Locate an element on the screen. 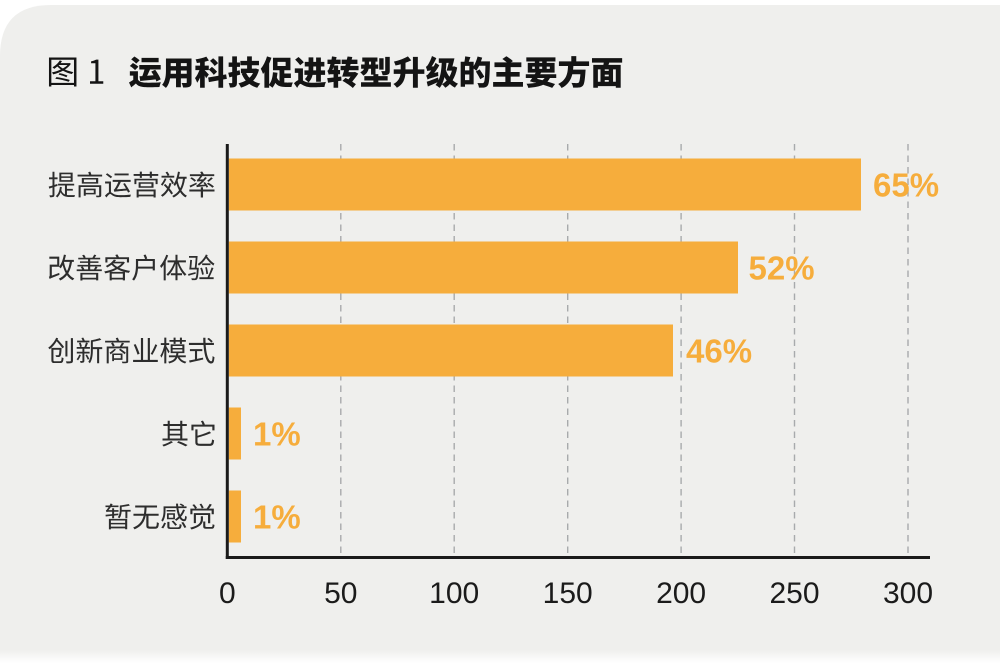  svg-text: 100 is located at coordinates (454, 593).